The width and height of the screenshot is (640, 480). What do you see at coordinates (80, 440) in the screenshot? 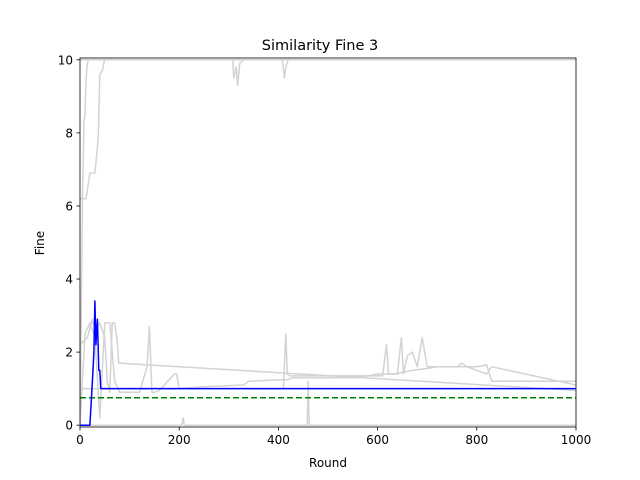
I see `x-tick-label: 0` at bounding box center [80, 440].